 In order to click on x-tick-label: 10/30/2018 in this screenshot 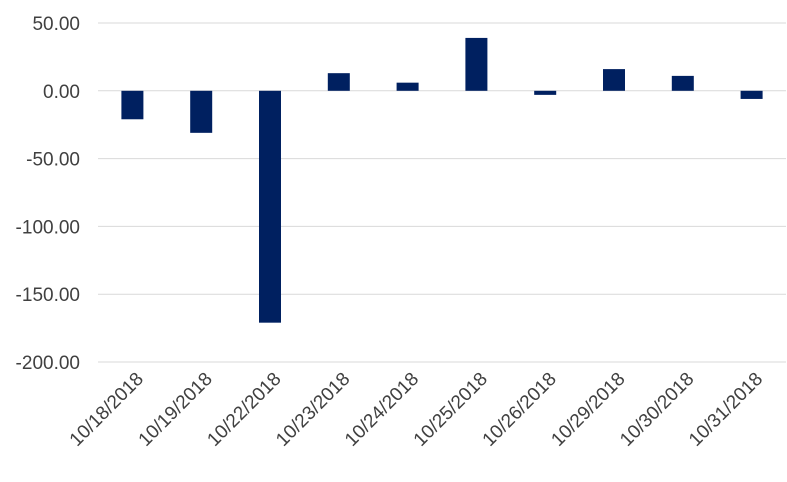, I will do `click(657, 410)`.